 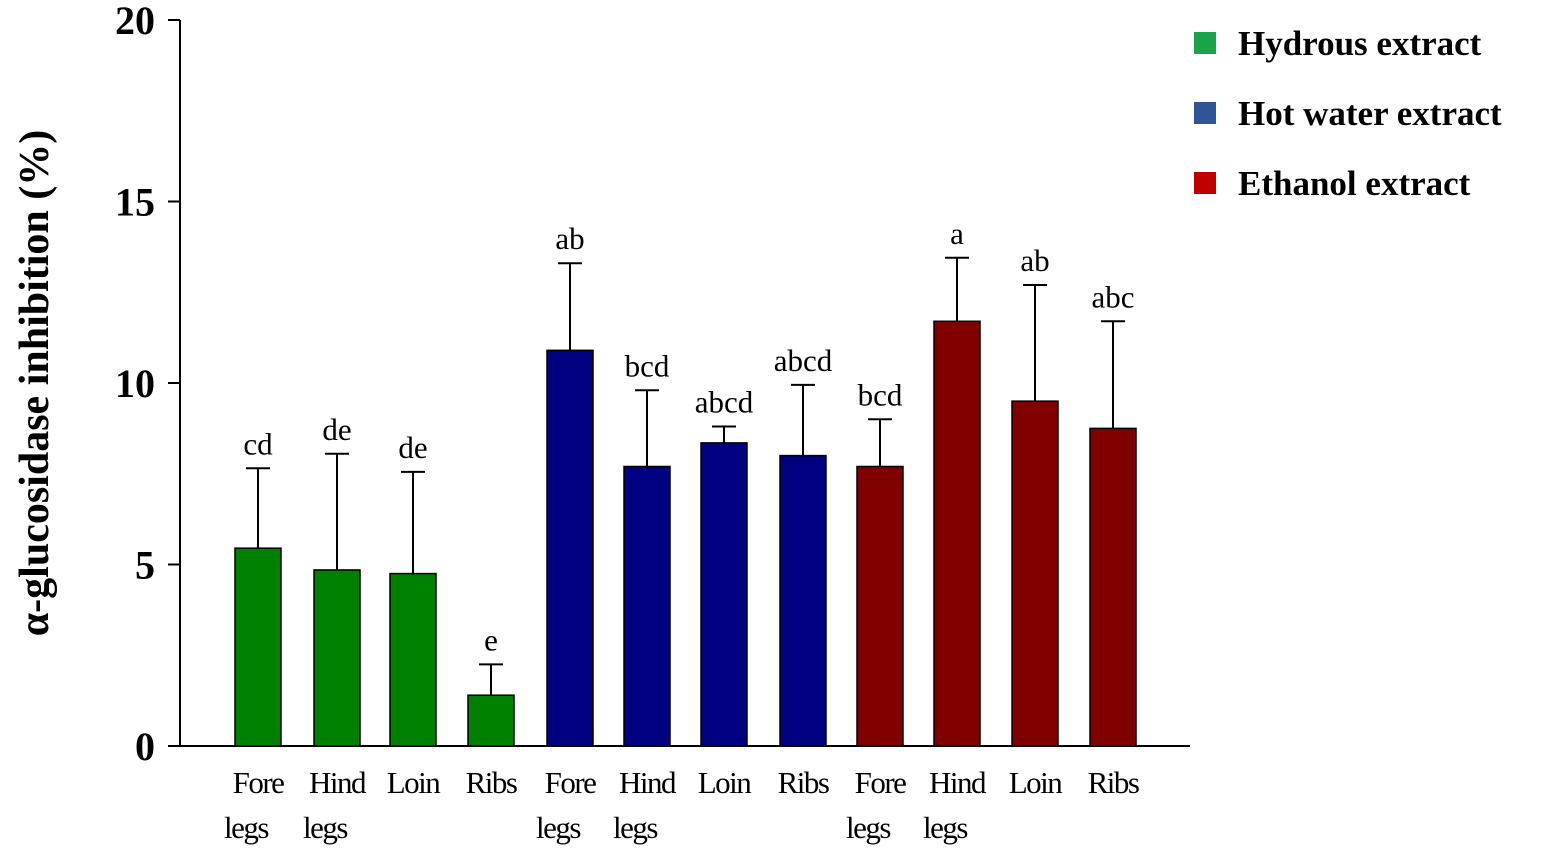 I want to click on legend-label: Ethanol extract, so click(x=1354, y=183).